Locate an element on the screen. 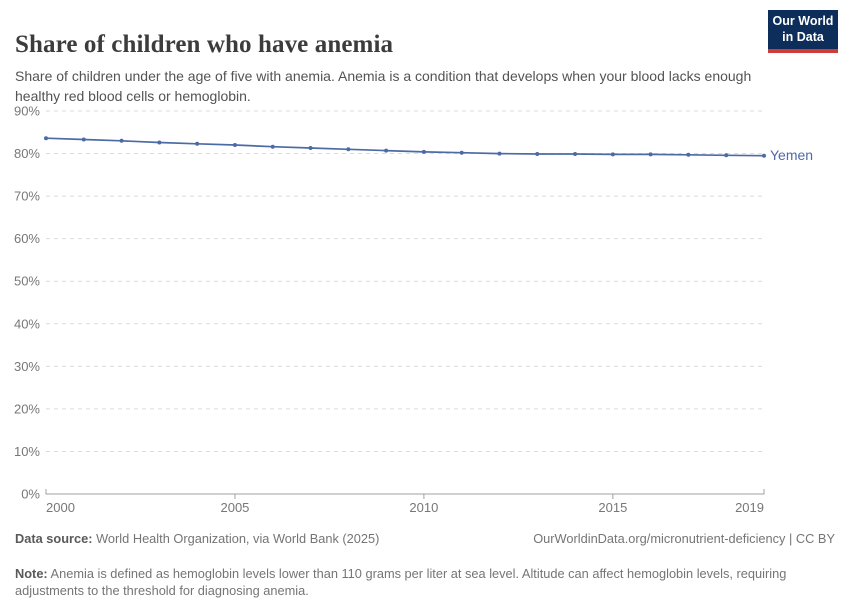  x-tick-label: 2015 is located at coordinates (612, 507).